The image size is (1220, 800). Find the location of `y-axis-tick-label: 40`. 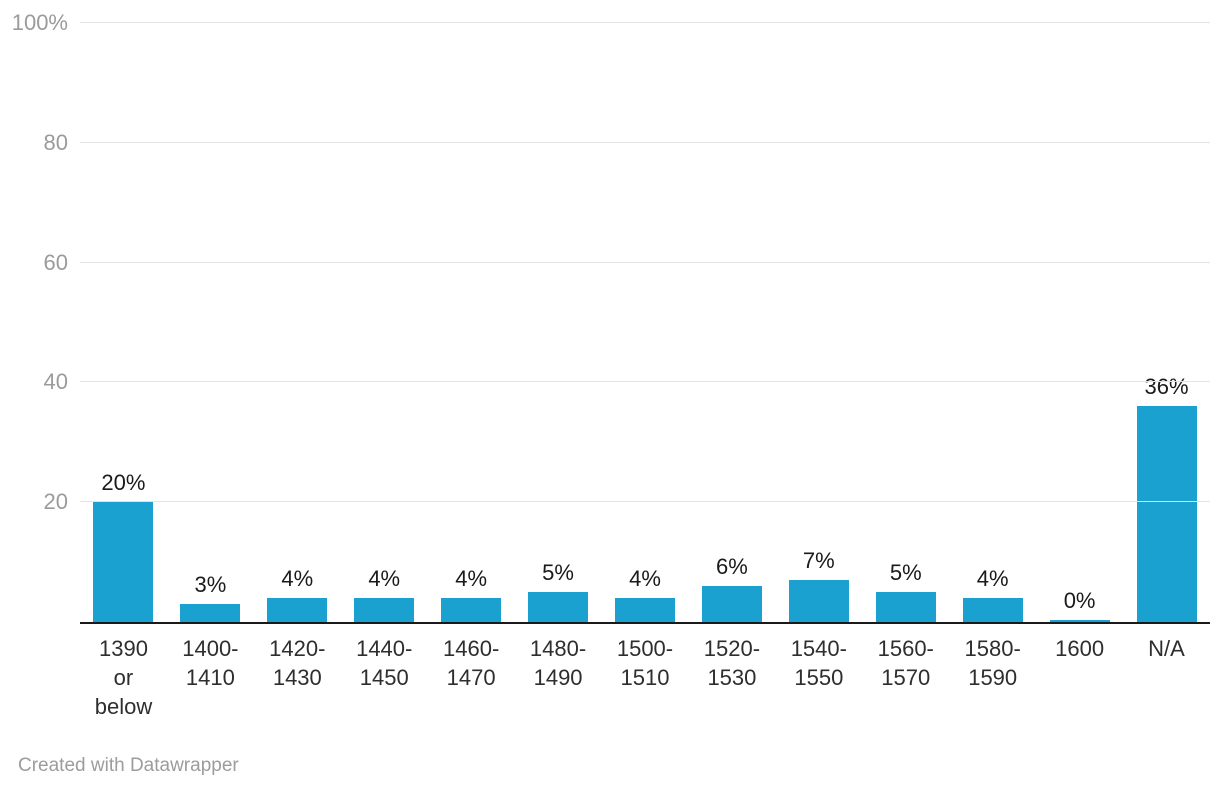

y-axis-tick-label: 40 is located at coordinates (55, 382).